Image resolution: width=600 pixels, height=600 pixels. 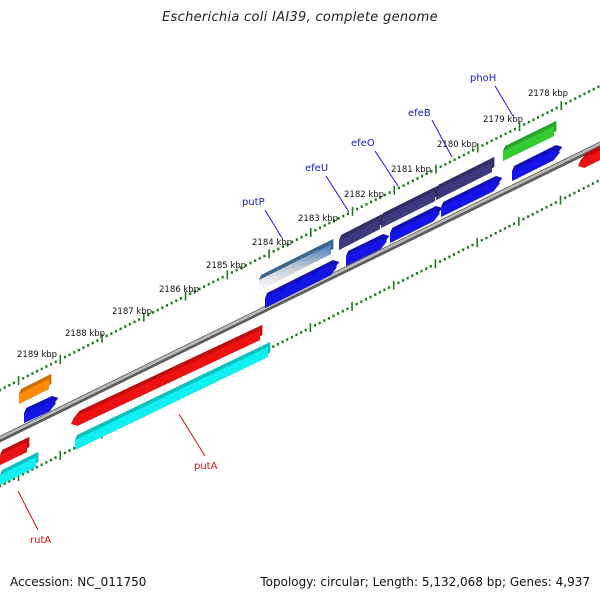 I want to click on feature-orange-left, so click(x=35, y=389).